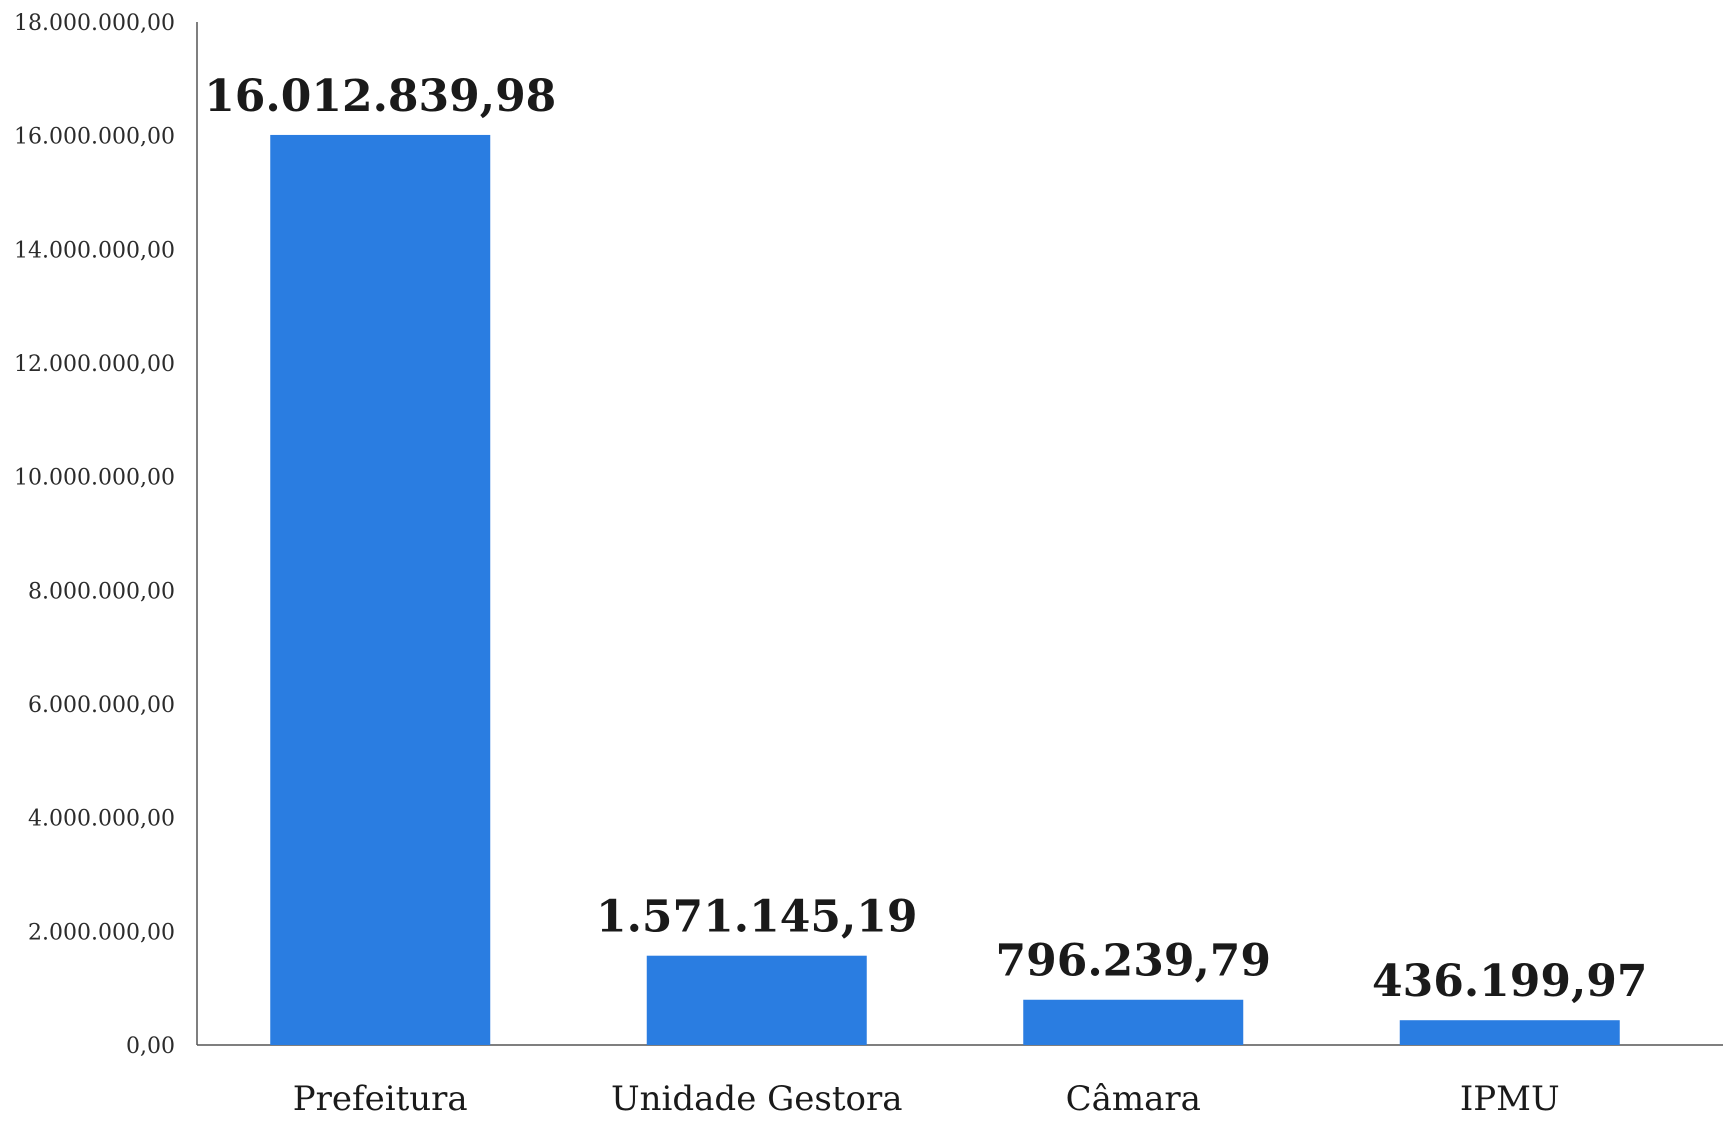 This screenshot has height=1121, width=1723. I want to click on category-labels: Prefeitura Unidade Gestora Câmara IPMU, so click(926, 1099).